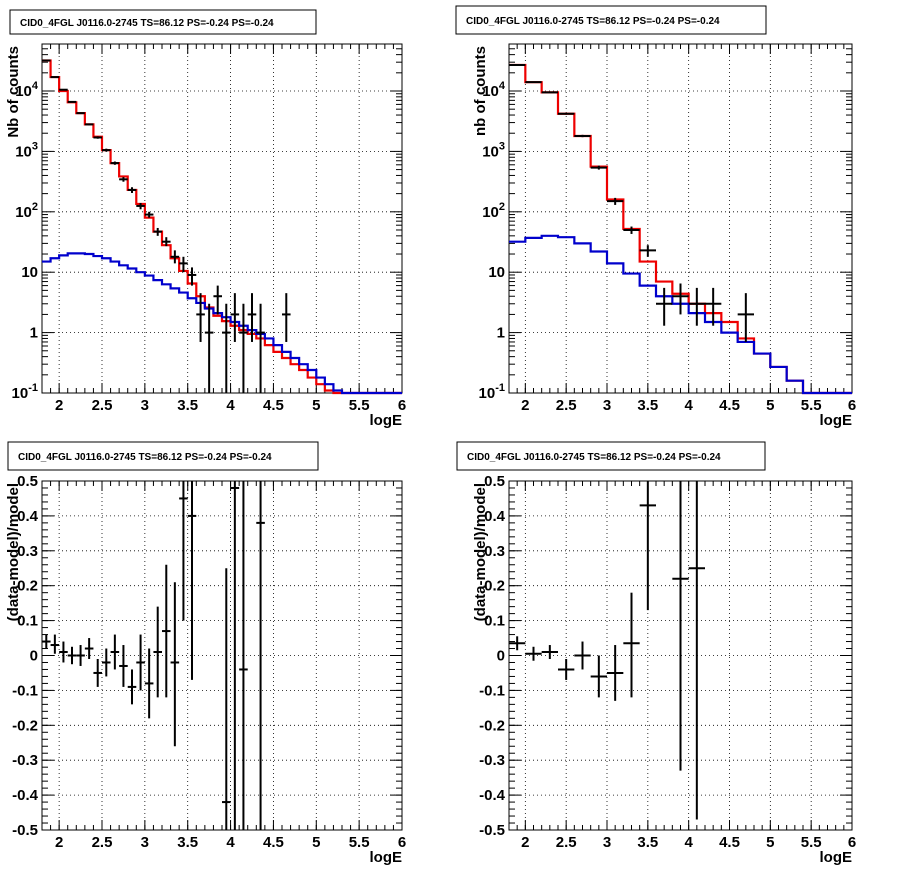 This screenshot has height=875, width=898. I want to click on y-tick-label: 10², so click(26, 211).